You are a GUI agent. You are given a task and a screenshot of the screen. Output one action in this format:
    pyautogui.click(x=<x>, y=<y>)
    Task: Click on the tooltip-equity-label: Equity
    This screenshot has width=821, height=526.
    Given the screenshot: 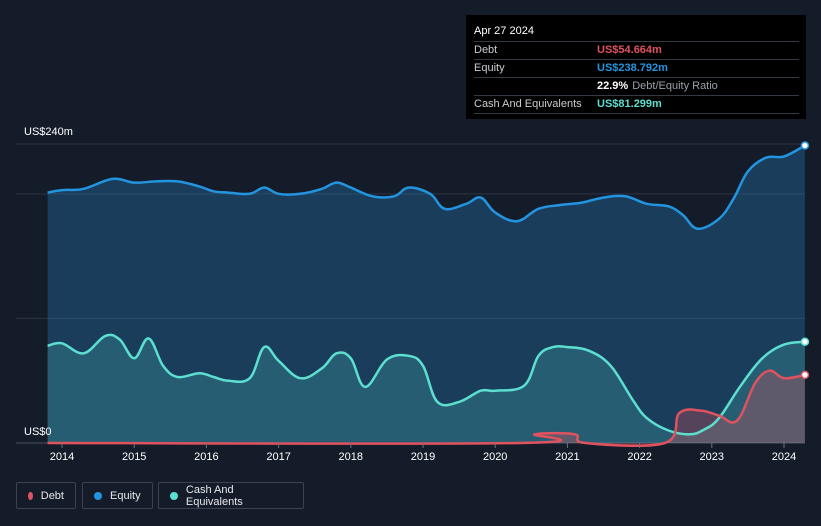 What is the action you would take?
    pyautogui.click(x=489, y=68)
    